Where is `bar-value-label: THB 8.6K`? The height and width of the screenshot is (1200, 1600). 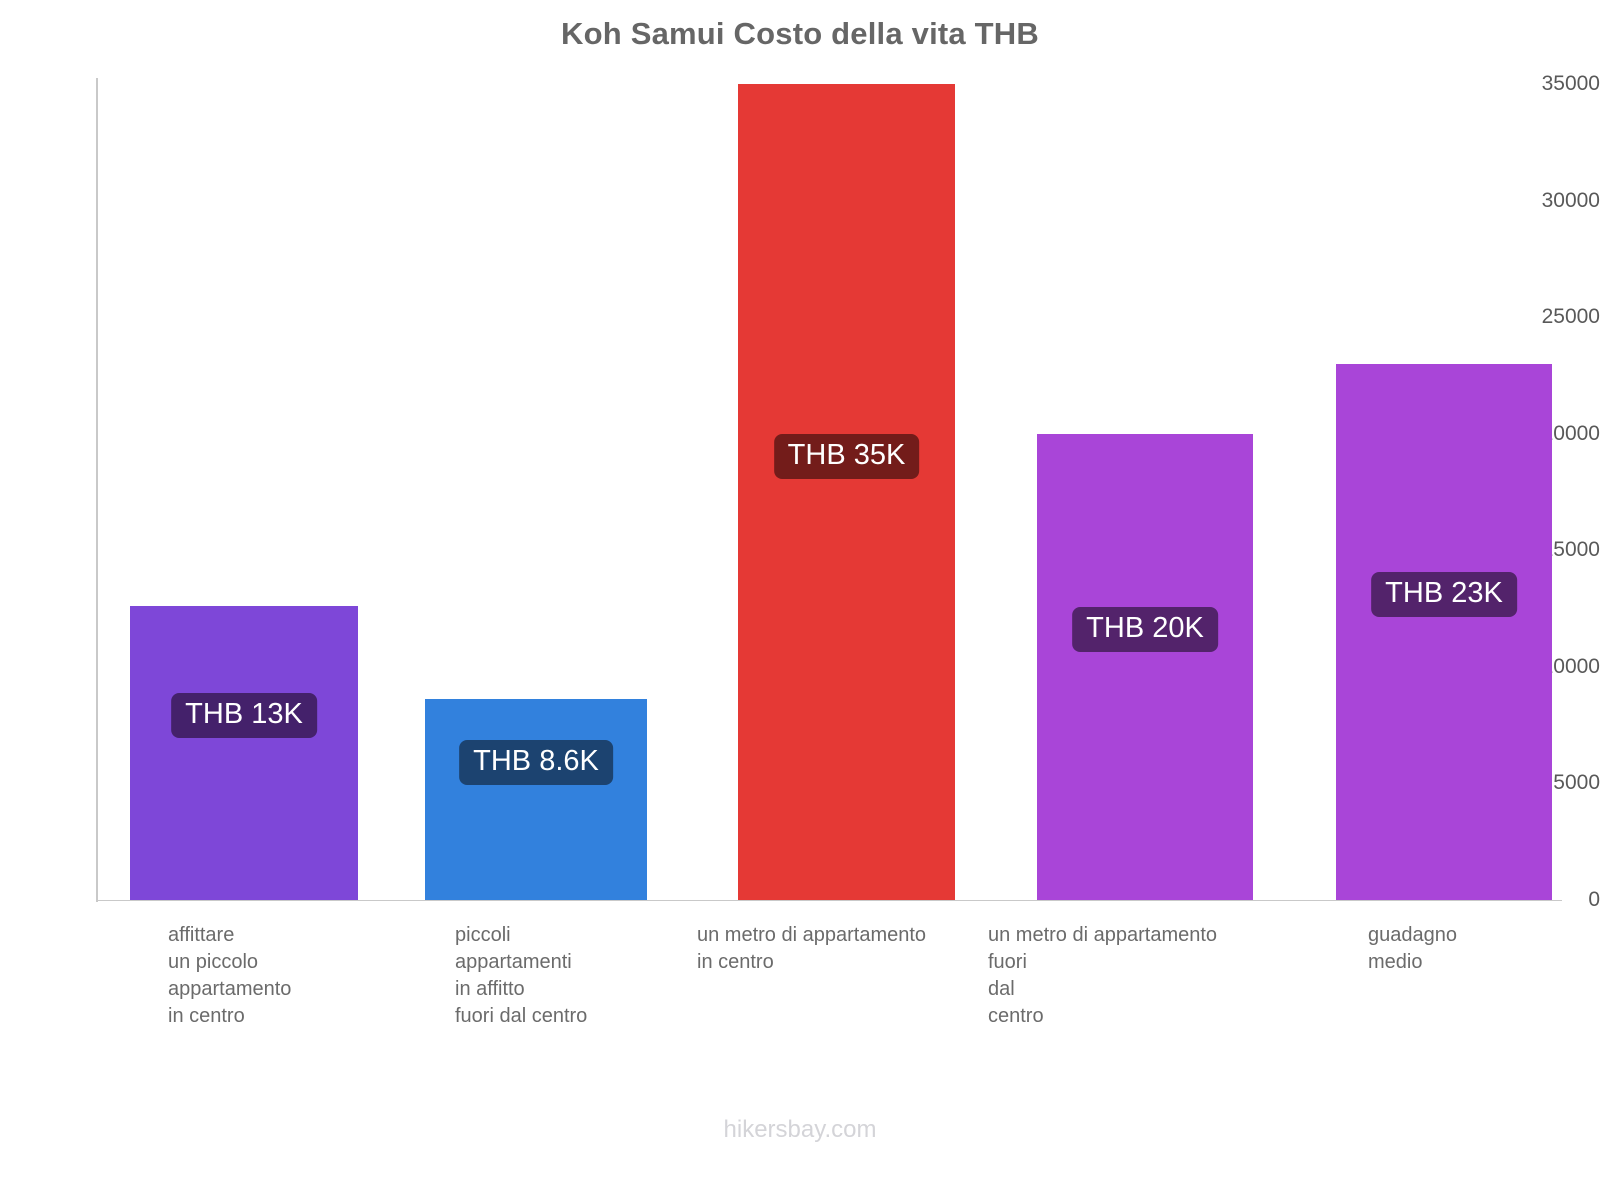 bar-value-label: THB 8.6K is located at coordinates (536, 762).